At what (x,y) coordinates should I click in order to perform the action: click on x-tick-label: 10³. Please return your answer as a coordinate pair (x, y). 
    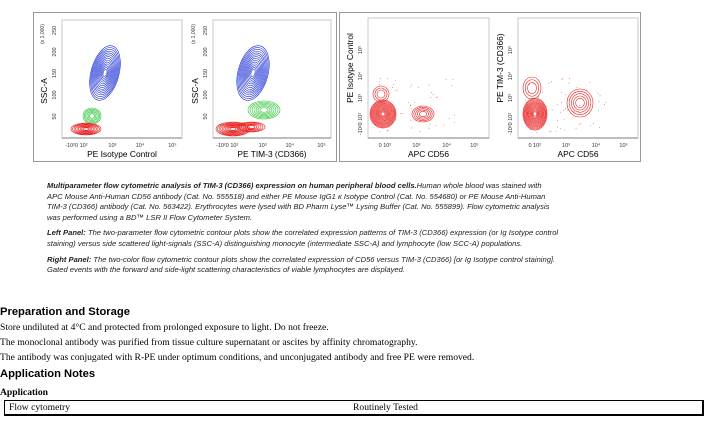
    Looking at the image, I should click on (112, 146).